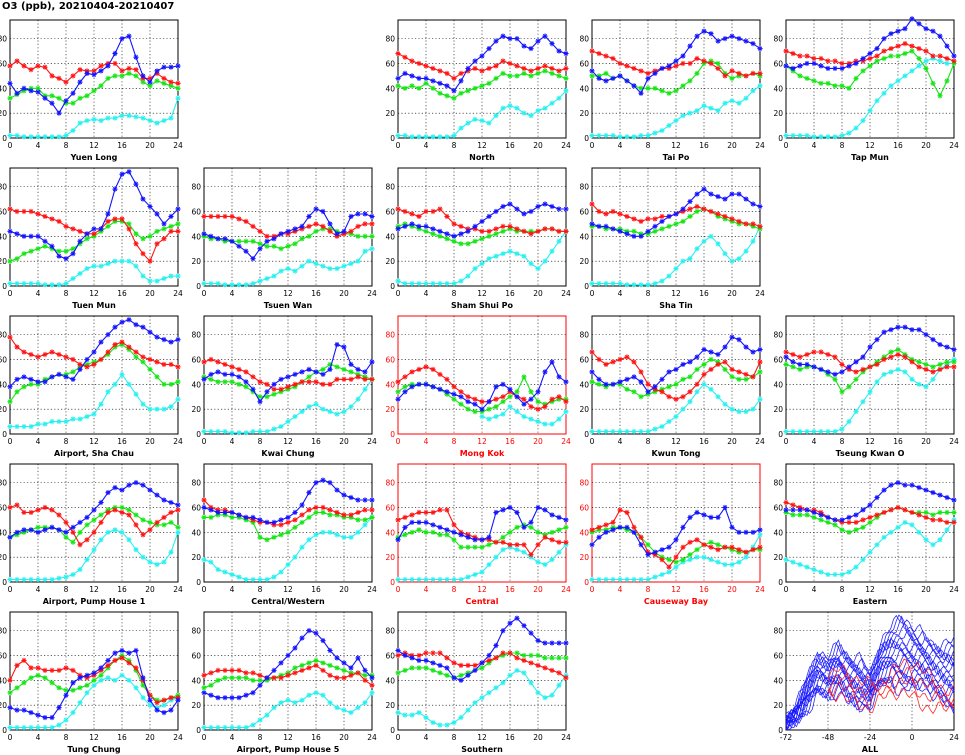 The image size is (965, 755). Describe the element at coordinates (780, 730) in the screenshot. I see `panel-all-ytick-label: 0` at that location.